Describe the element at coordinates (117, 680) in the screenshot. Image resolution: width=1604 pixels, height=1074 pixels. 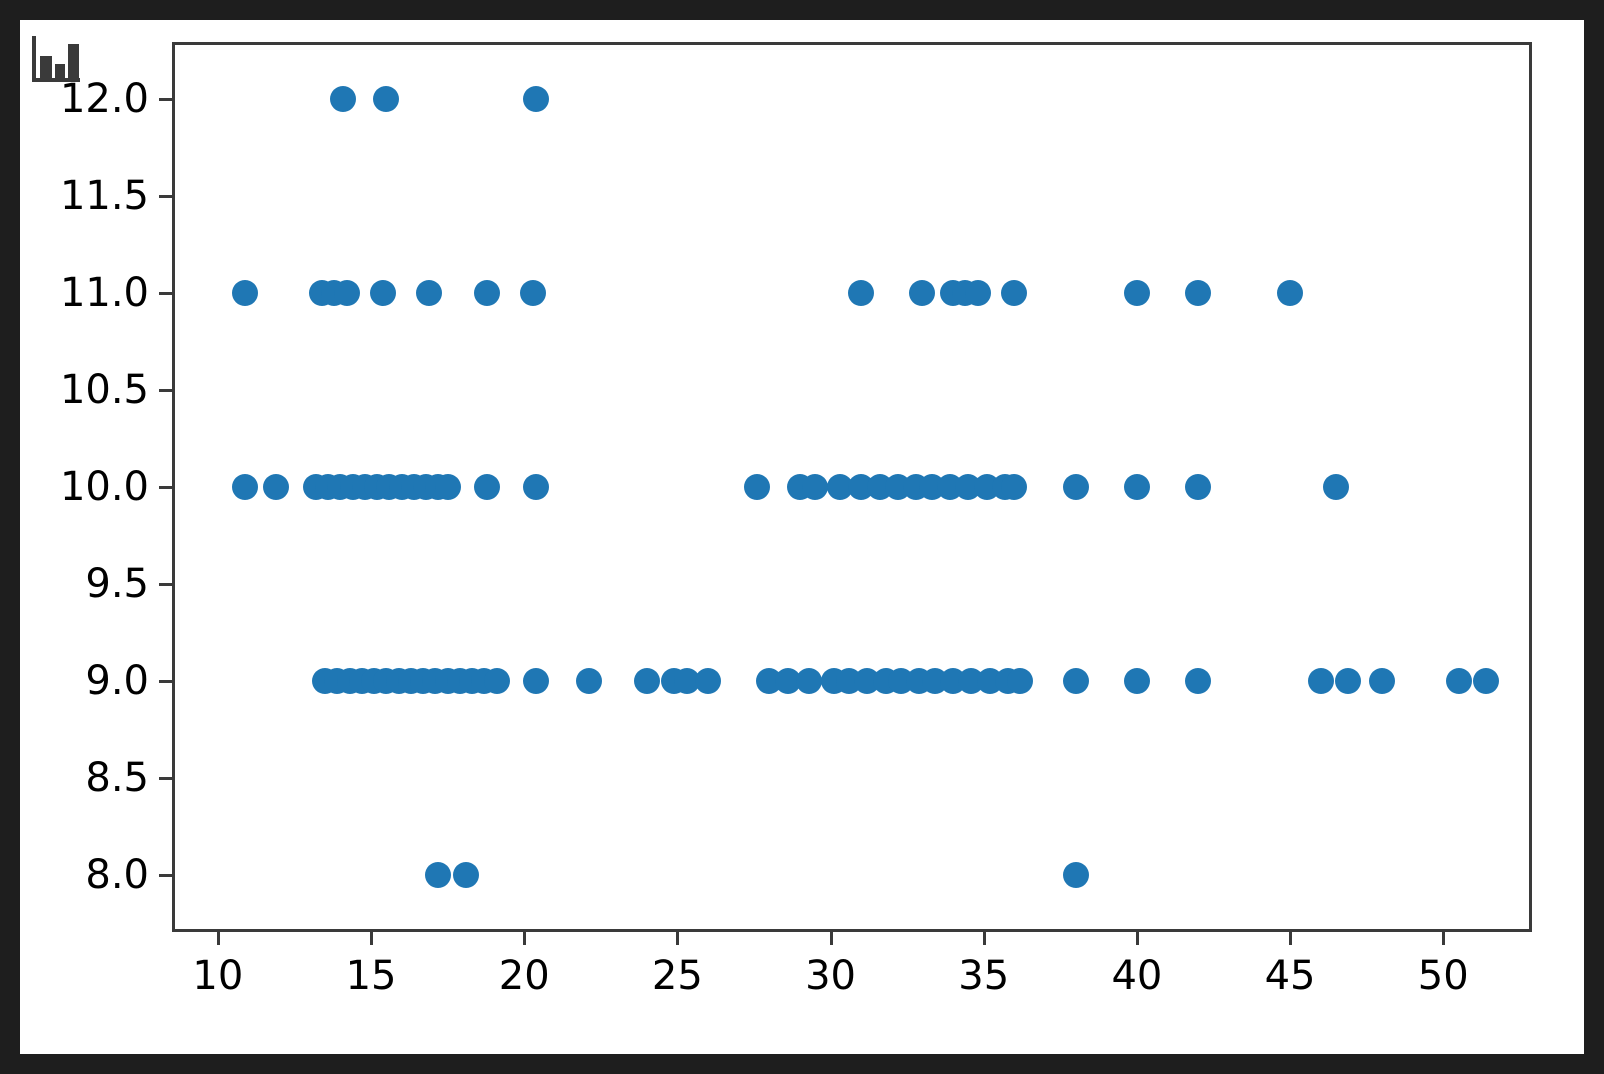
I see `y-axis-tick-label: 9.0` at that location.